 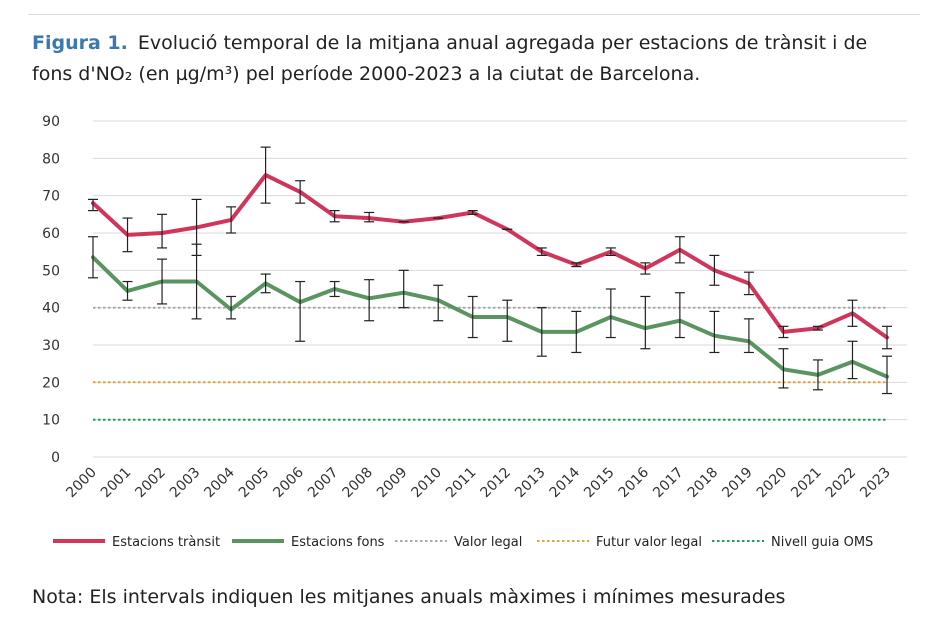 I want to click on y-tick-label: 70, so click(x=51, y=197).